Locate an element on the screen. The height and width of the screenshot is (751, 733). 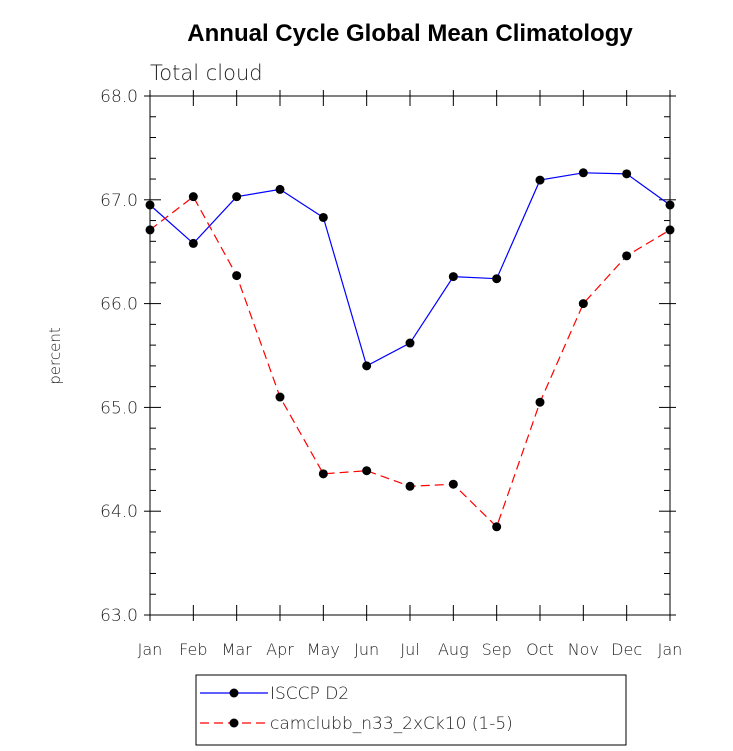
legend-label: ISCCP D2 is located at coordinates (309, 694).